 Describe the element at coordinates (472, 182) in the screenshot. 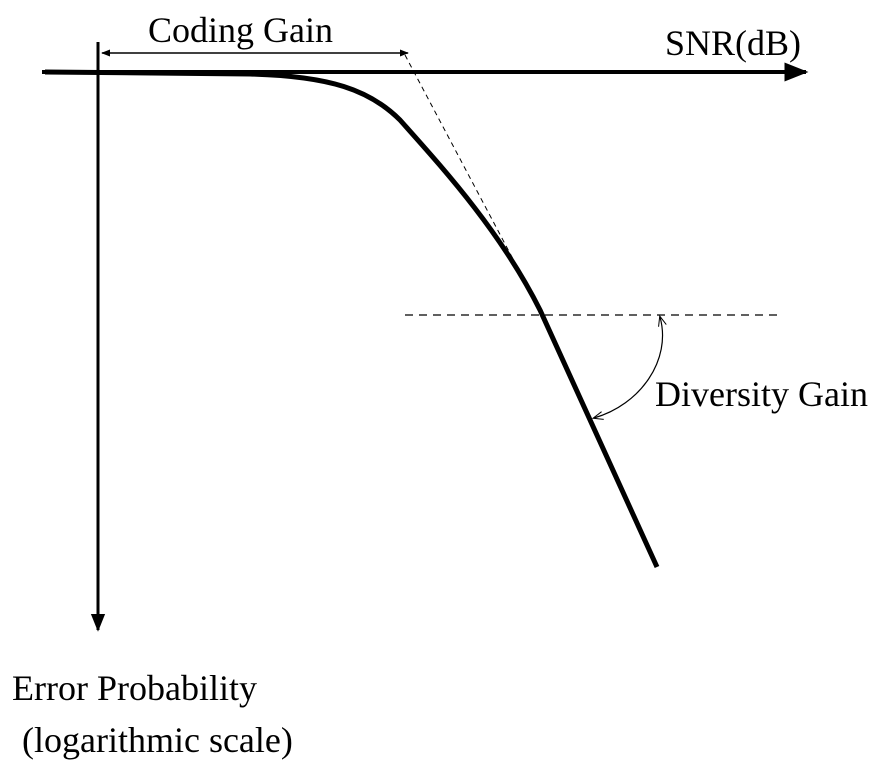

I see `tangent-line` at that location.